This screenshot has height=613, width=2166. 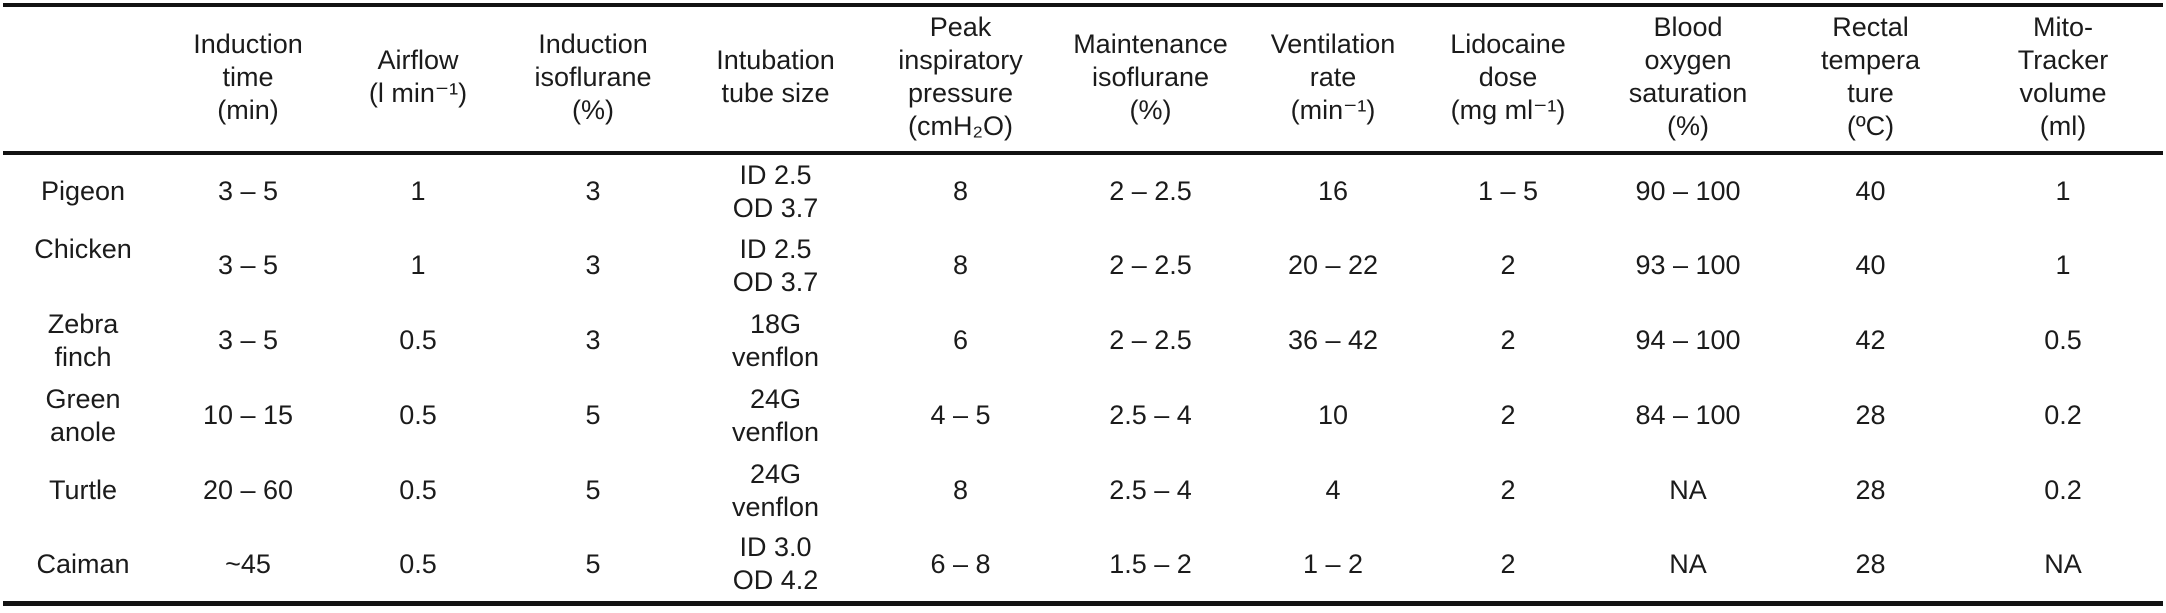 I want to click on species-cell: Zebra finch, so click(x=83, y=340).